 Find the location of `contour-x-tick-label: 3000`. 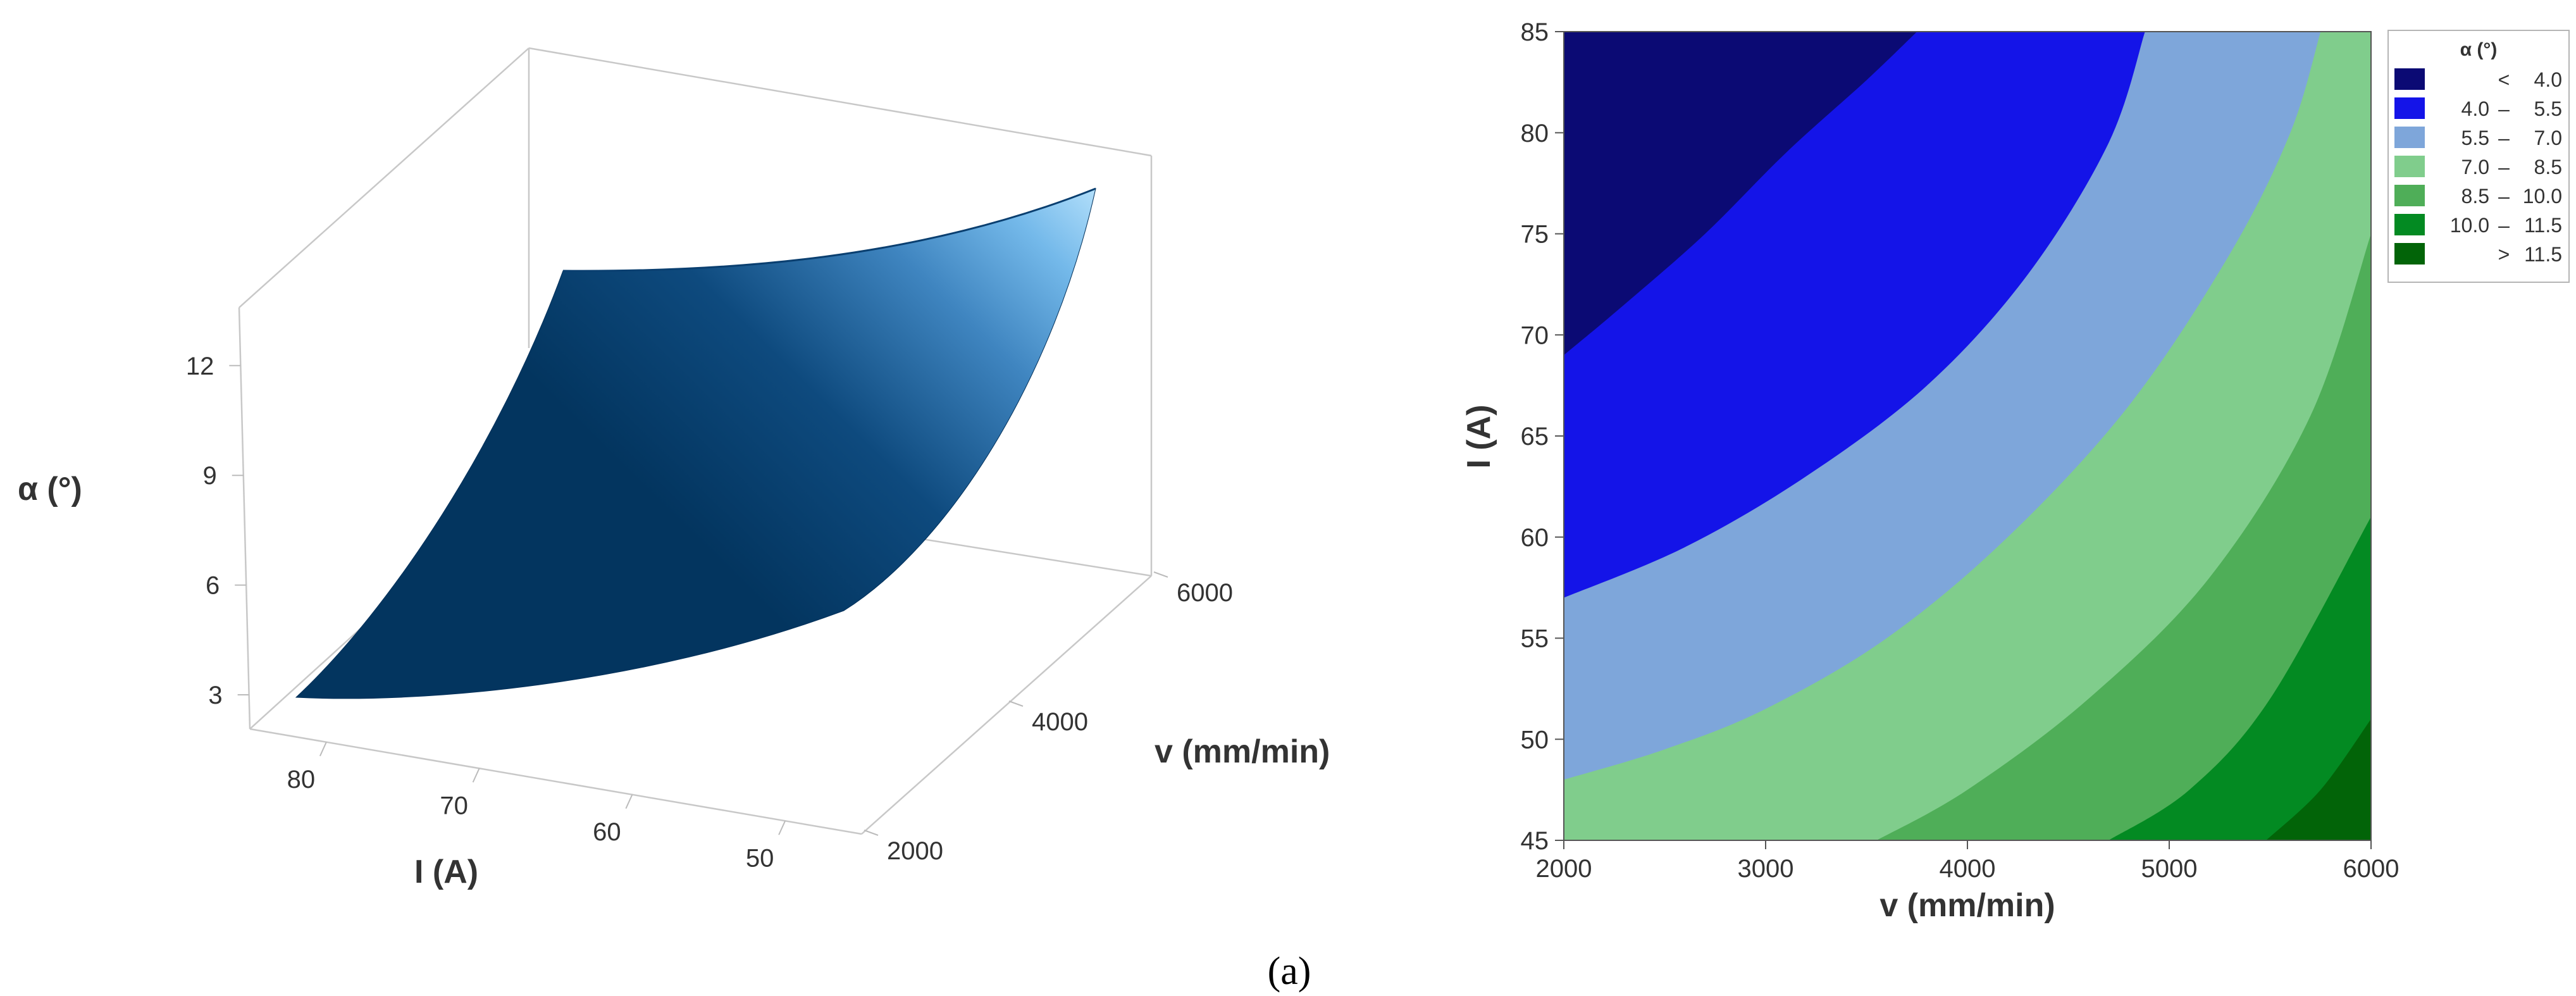

contour-x-tick-label: 3000 is located at coordinates (1766, 869).